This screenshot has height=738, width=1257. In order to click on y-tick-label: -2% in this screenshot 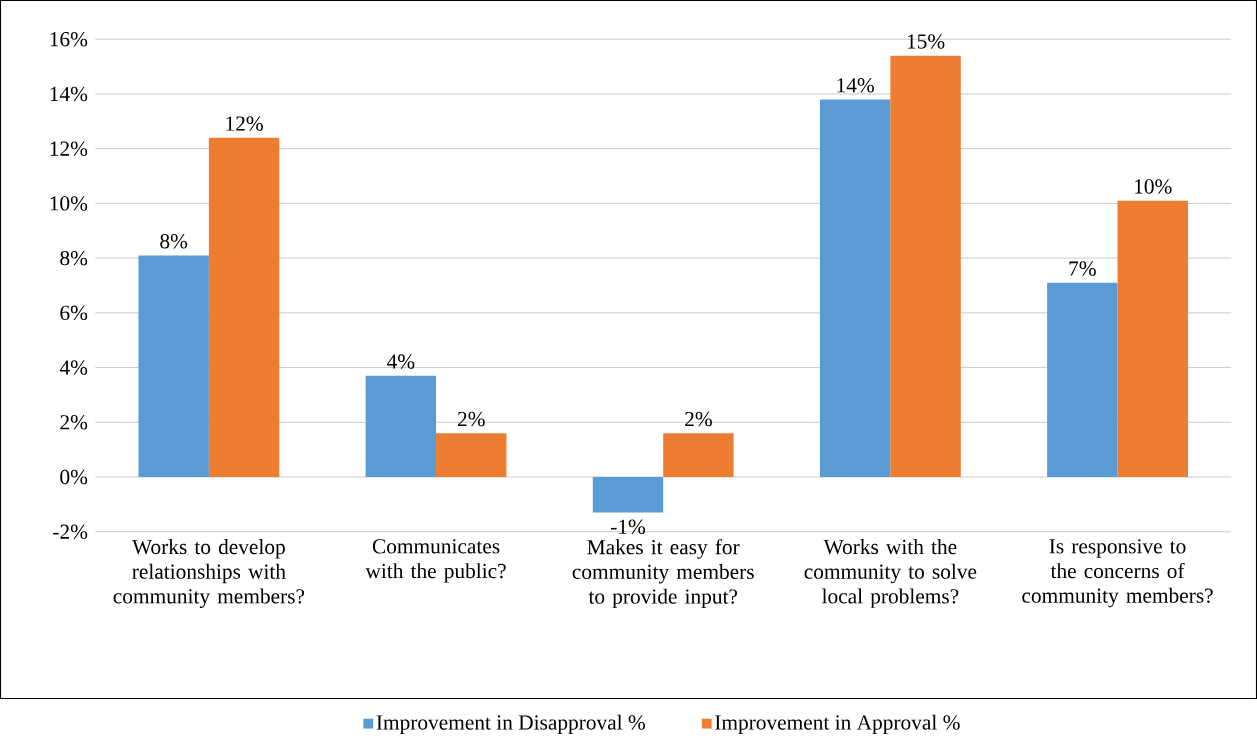, I will do `click(70, 531)`.